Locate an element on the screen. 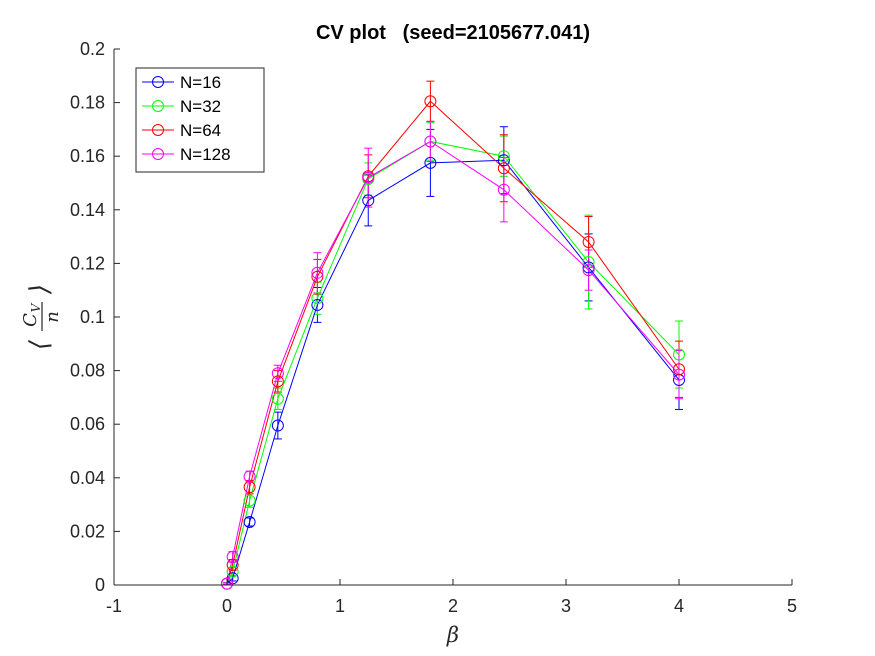  y-tick-label: 0.08 is located at coordinates (87, 371).